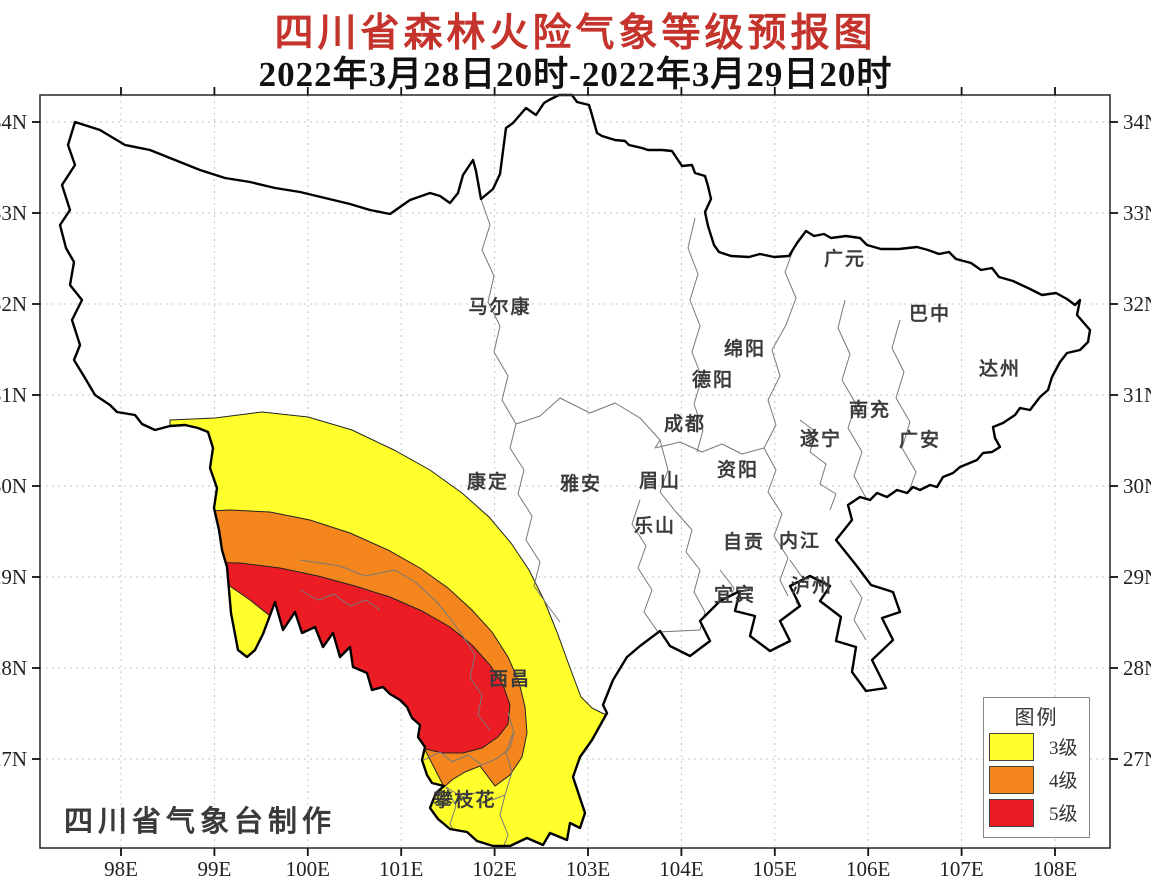 The height and width of the screenshot is (891, 1151). What do you see at coordinates (499, 306) in the screenshot?
I see `city-label-马尔康: 马尔康` at bounding box center [499, 306].